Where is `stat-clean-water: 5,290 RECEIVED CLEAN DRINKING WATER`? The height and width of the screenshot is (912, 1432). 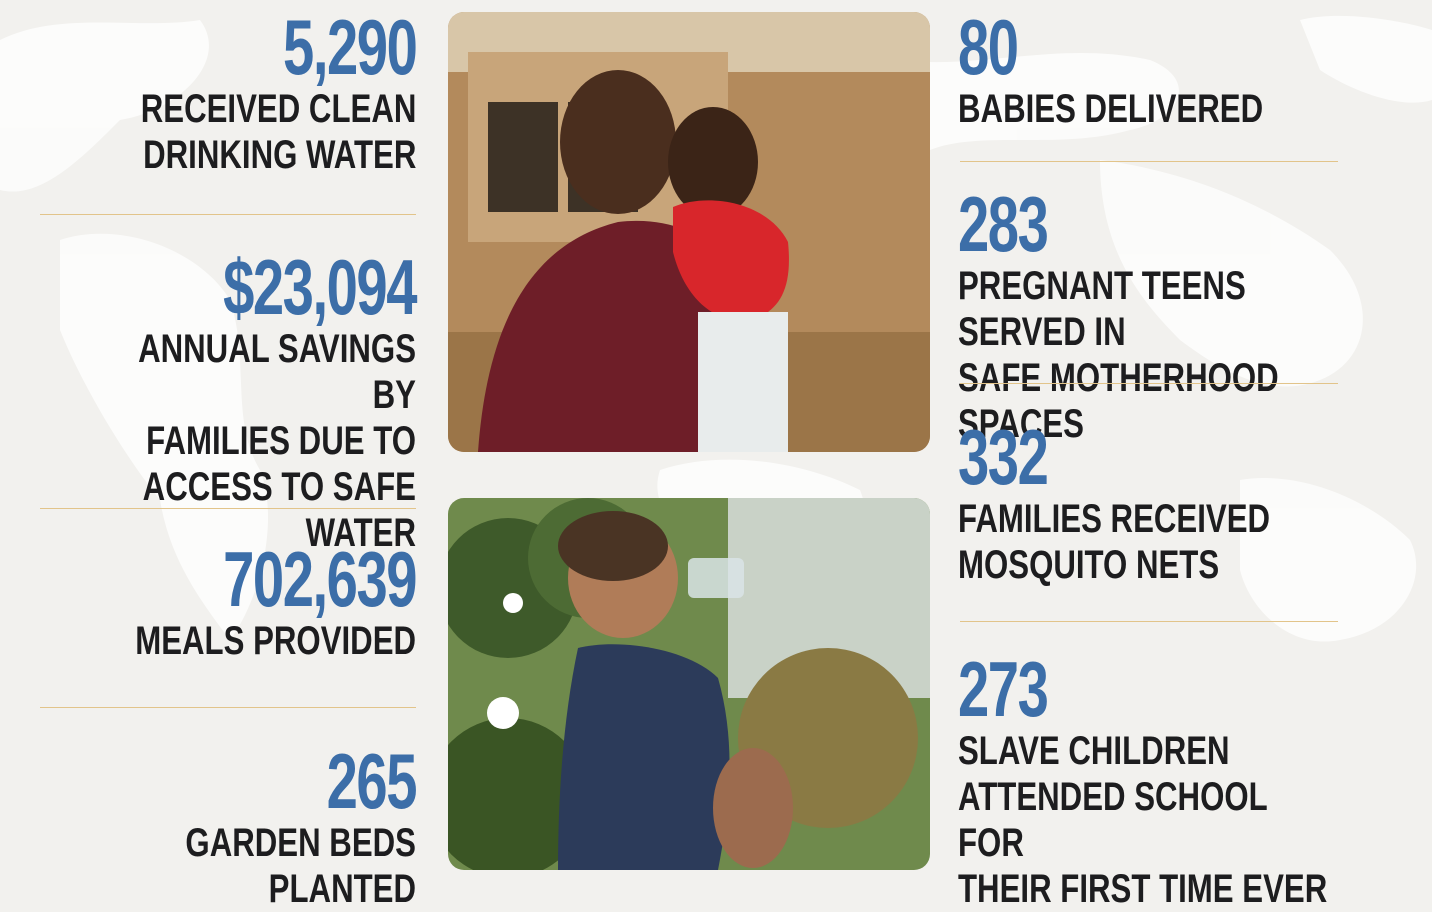
stat-clean-water: 5,290 RECEIVED CLEAN DRINKING WATER is located at coordinates (240, 90).